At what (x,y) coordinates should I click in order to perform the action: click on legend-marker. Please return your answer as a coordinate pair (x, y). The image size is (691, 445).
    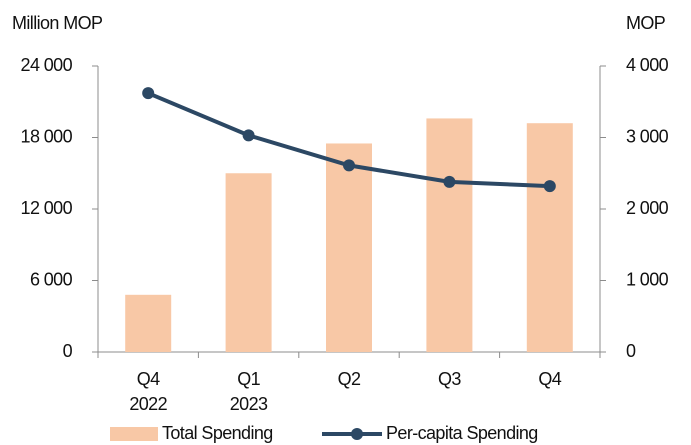
    Looking at the image, I should click on (357, 434).